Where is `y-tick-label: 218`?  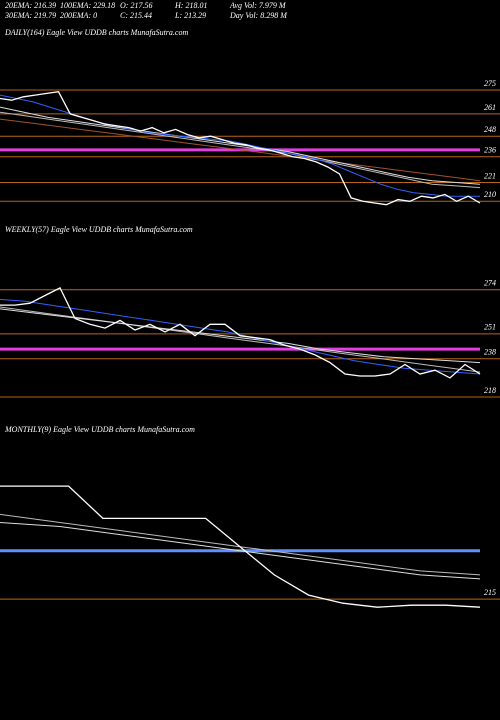 y-tick-label: 218 is located at coordinates (490, 390).